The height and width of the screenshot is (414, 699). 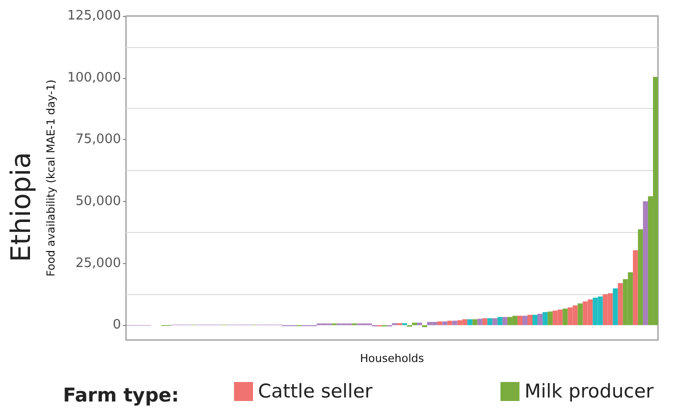 I want to click on y-tick-label: 125,000, so click(x=94, y=16).